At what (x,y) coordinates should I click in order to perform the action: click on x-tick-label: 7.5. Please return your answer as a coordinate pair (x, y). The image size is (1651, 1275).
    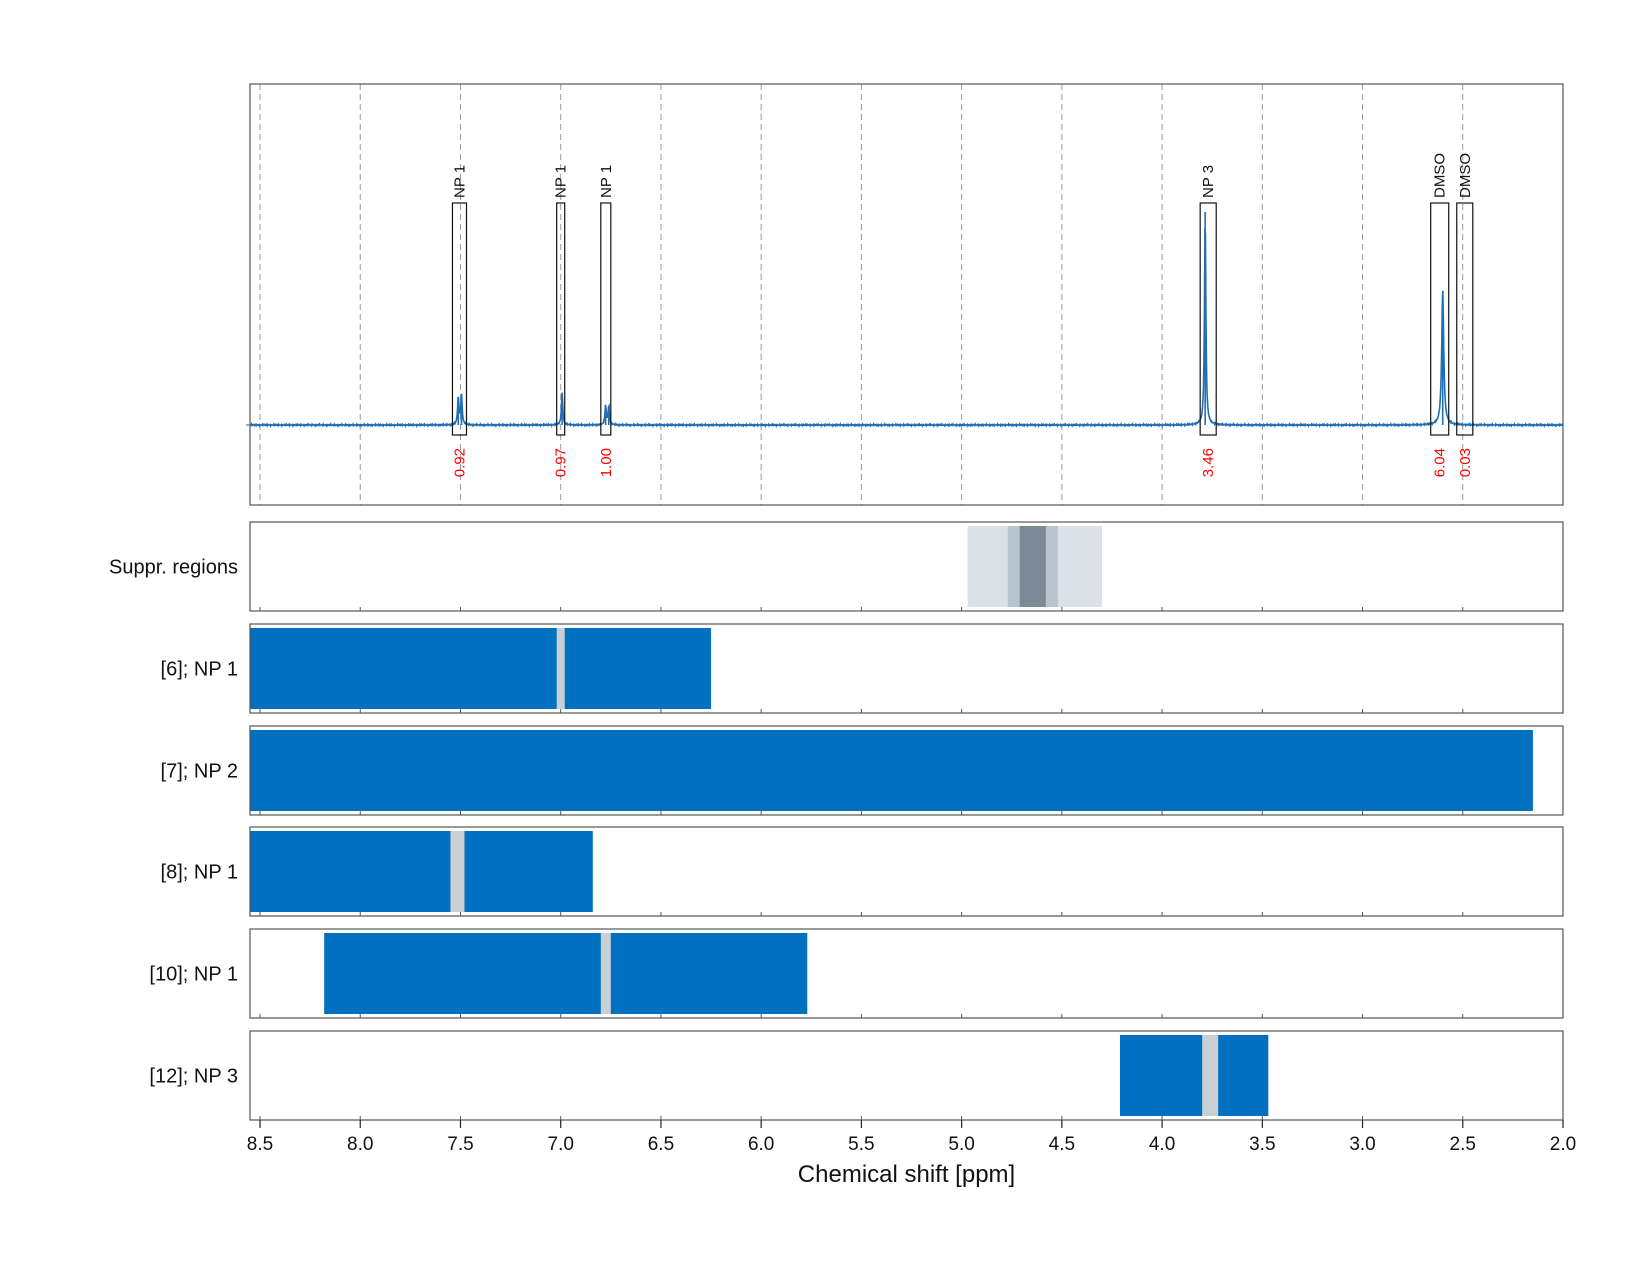
    Looking at the image, I should click on (460, 1144).